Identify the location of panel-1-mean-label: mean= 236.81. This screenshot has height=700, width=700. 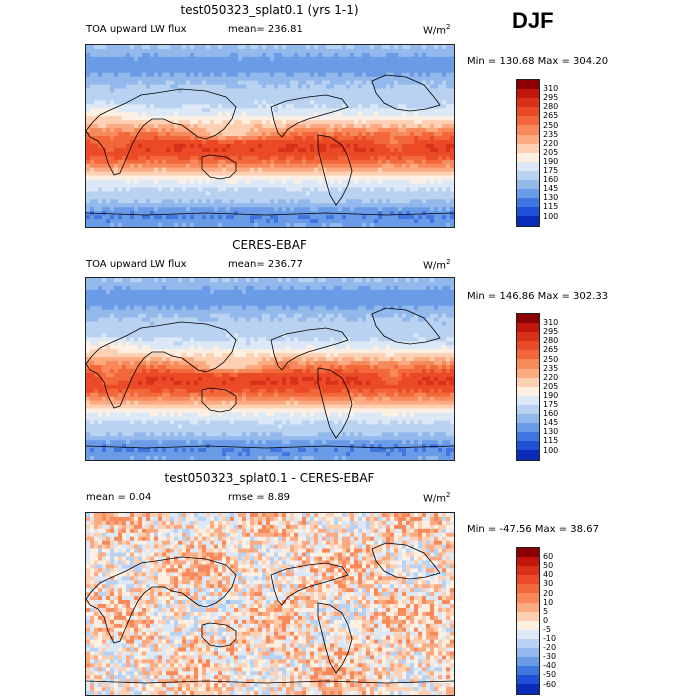
(265, 29).